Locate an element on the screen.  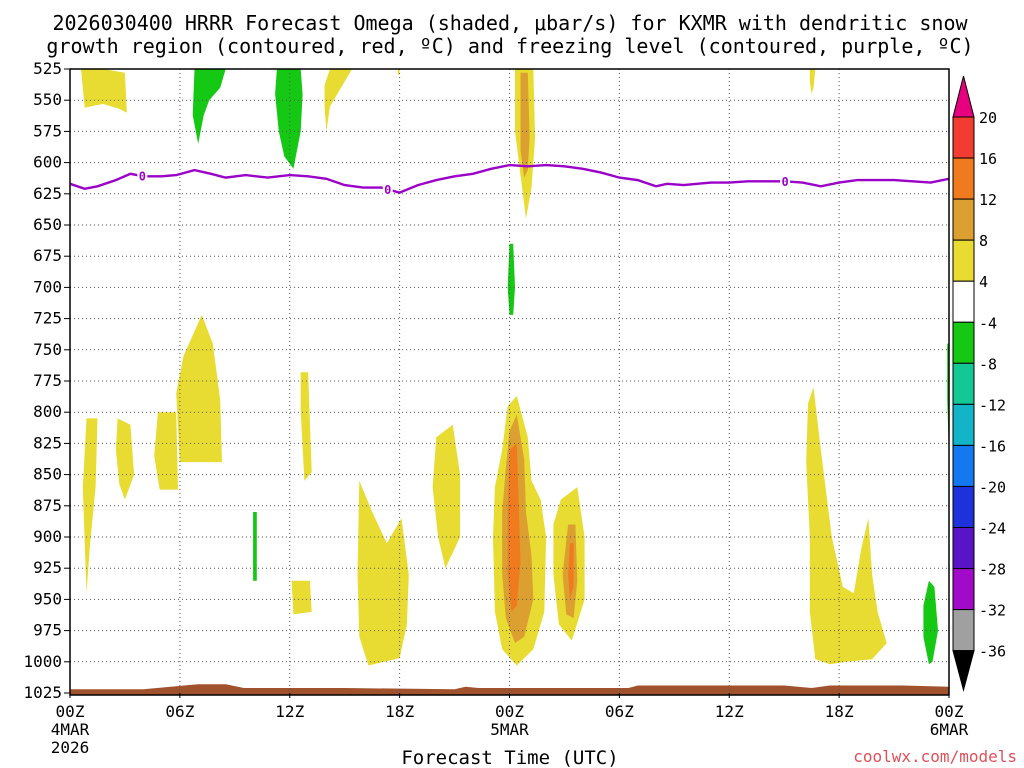
colorbar-label: 12 is located at coordinates (988, 200).